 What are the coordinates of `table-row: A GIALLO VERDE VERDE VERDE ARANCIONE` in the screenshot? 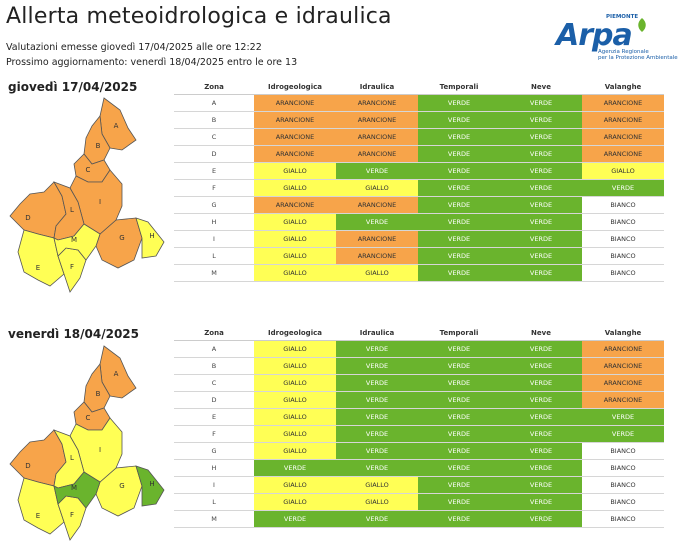 It's located at (419, 349).